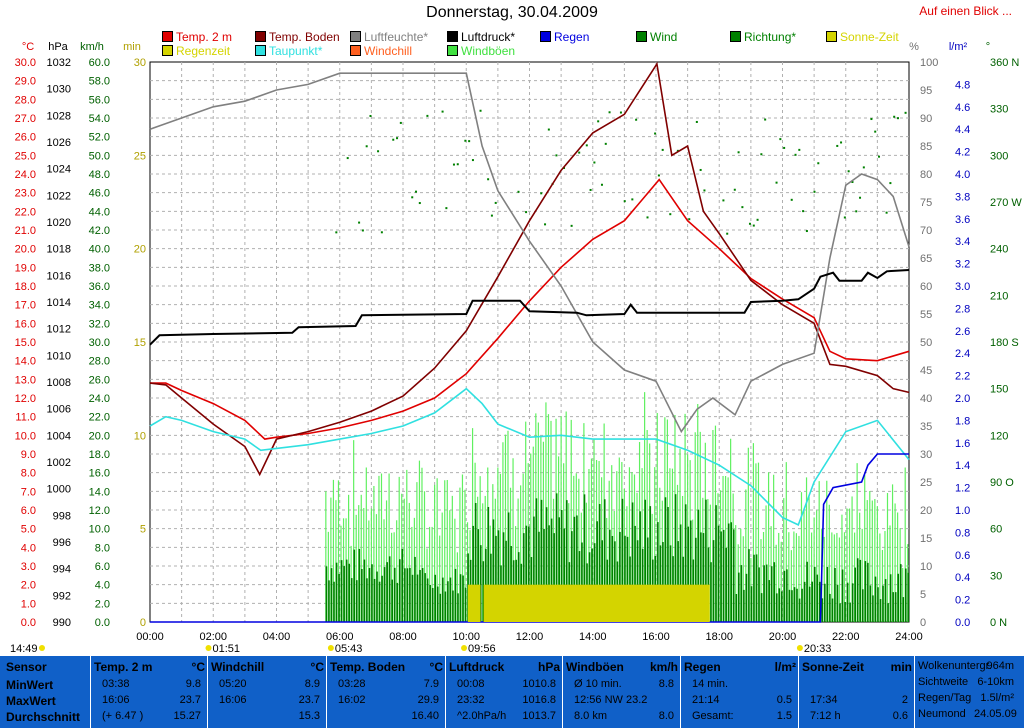  Describe the element at coordinates (28, 604) in the screenshot. I see `tick-label-temp: 1.0` at that location.